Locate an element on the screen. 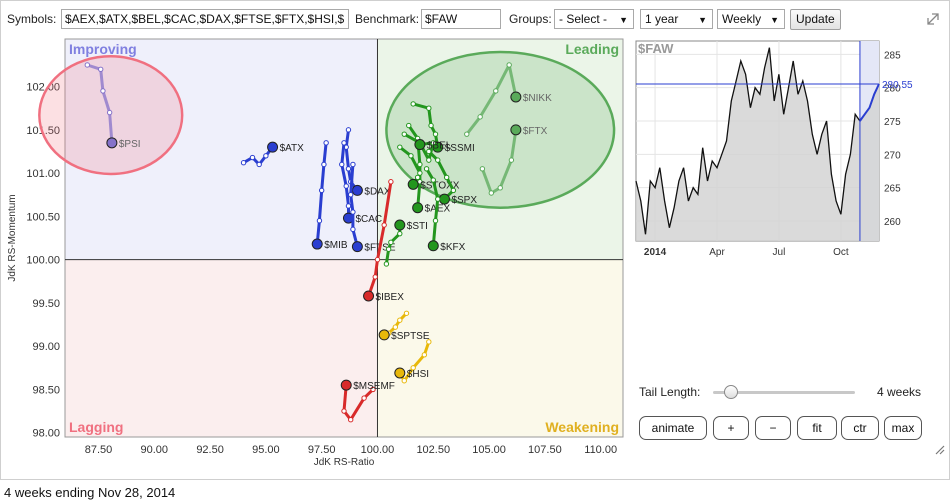 The image size is (950, 500). tail-point-aex is located at coordinates (420, 164).